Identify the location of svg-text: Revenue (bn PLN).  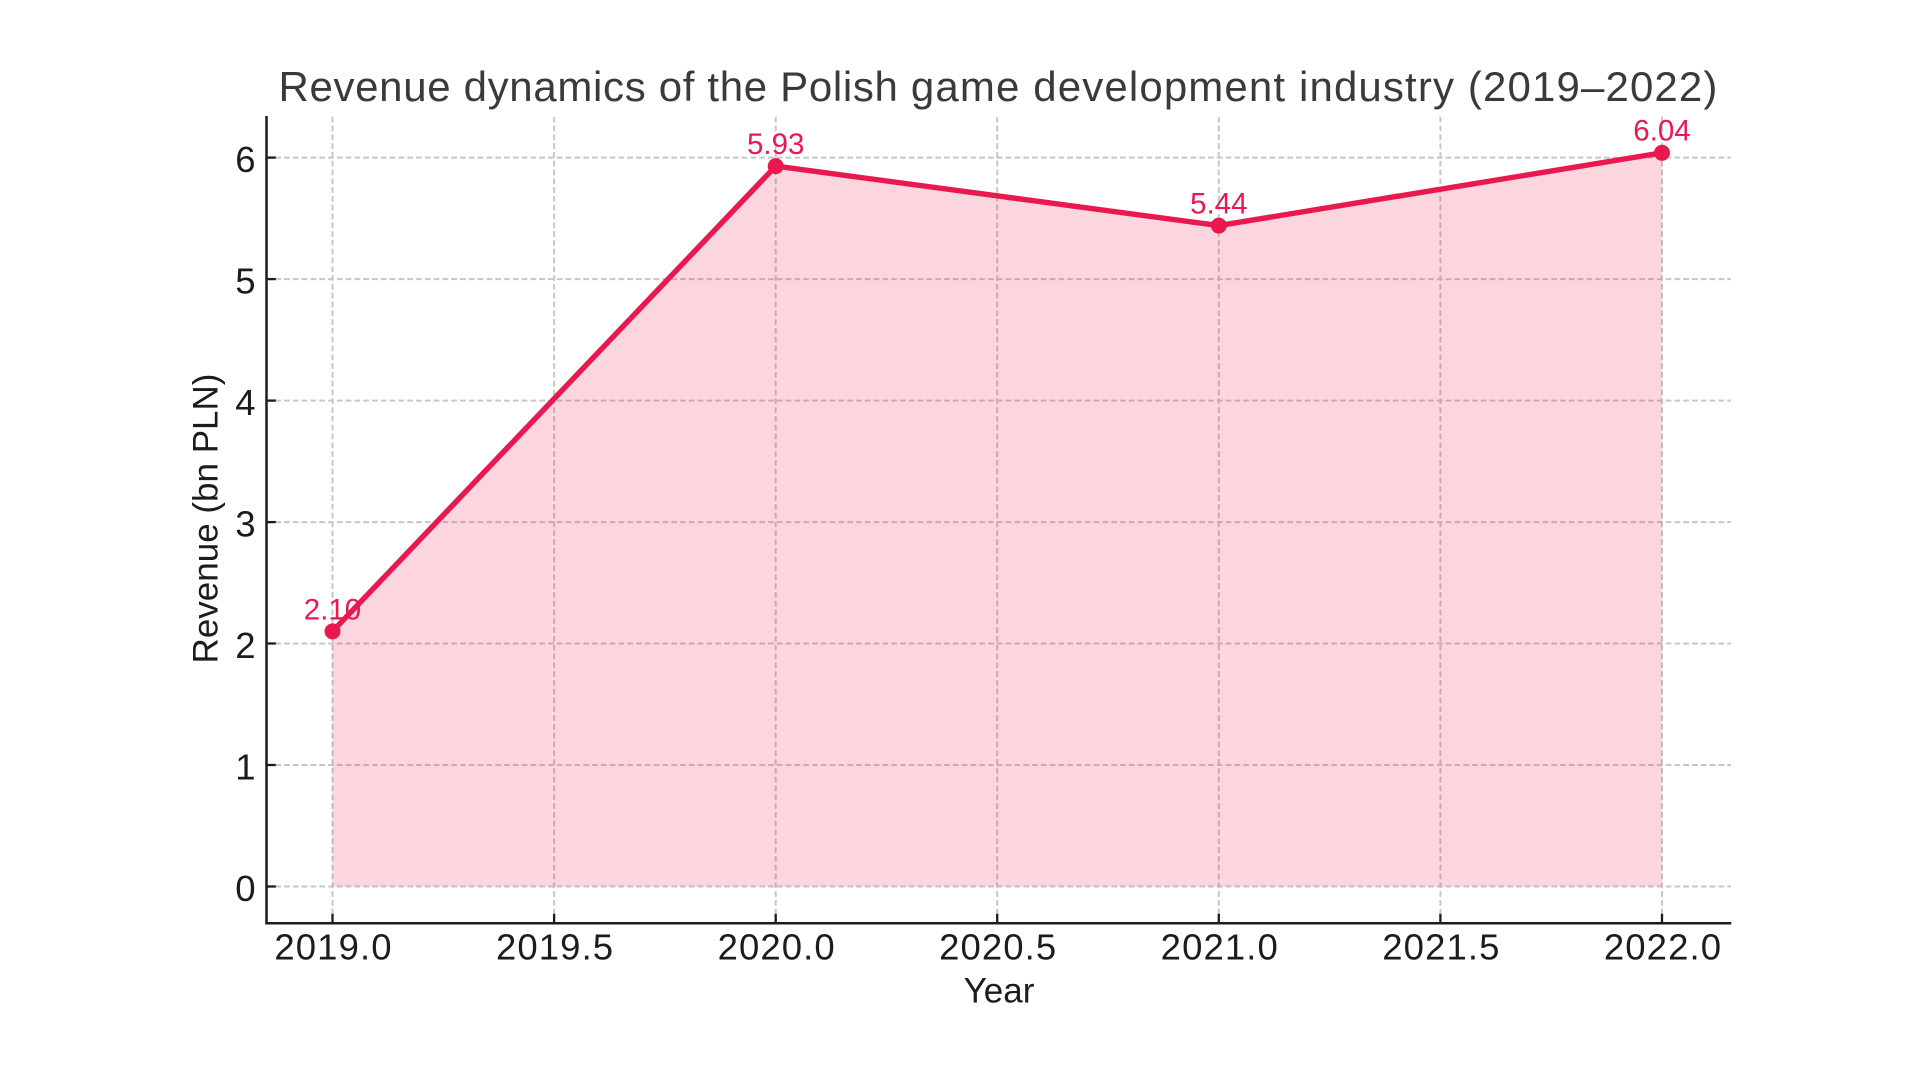
(206, 519).